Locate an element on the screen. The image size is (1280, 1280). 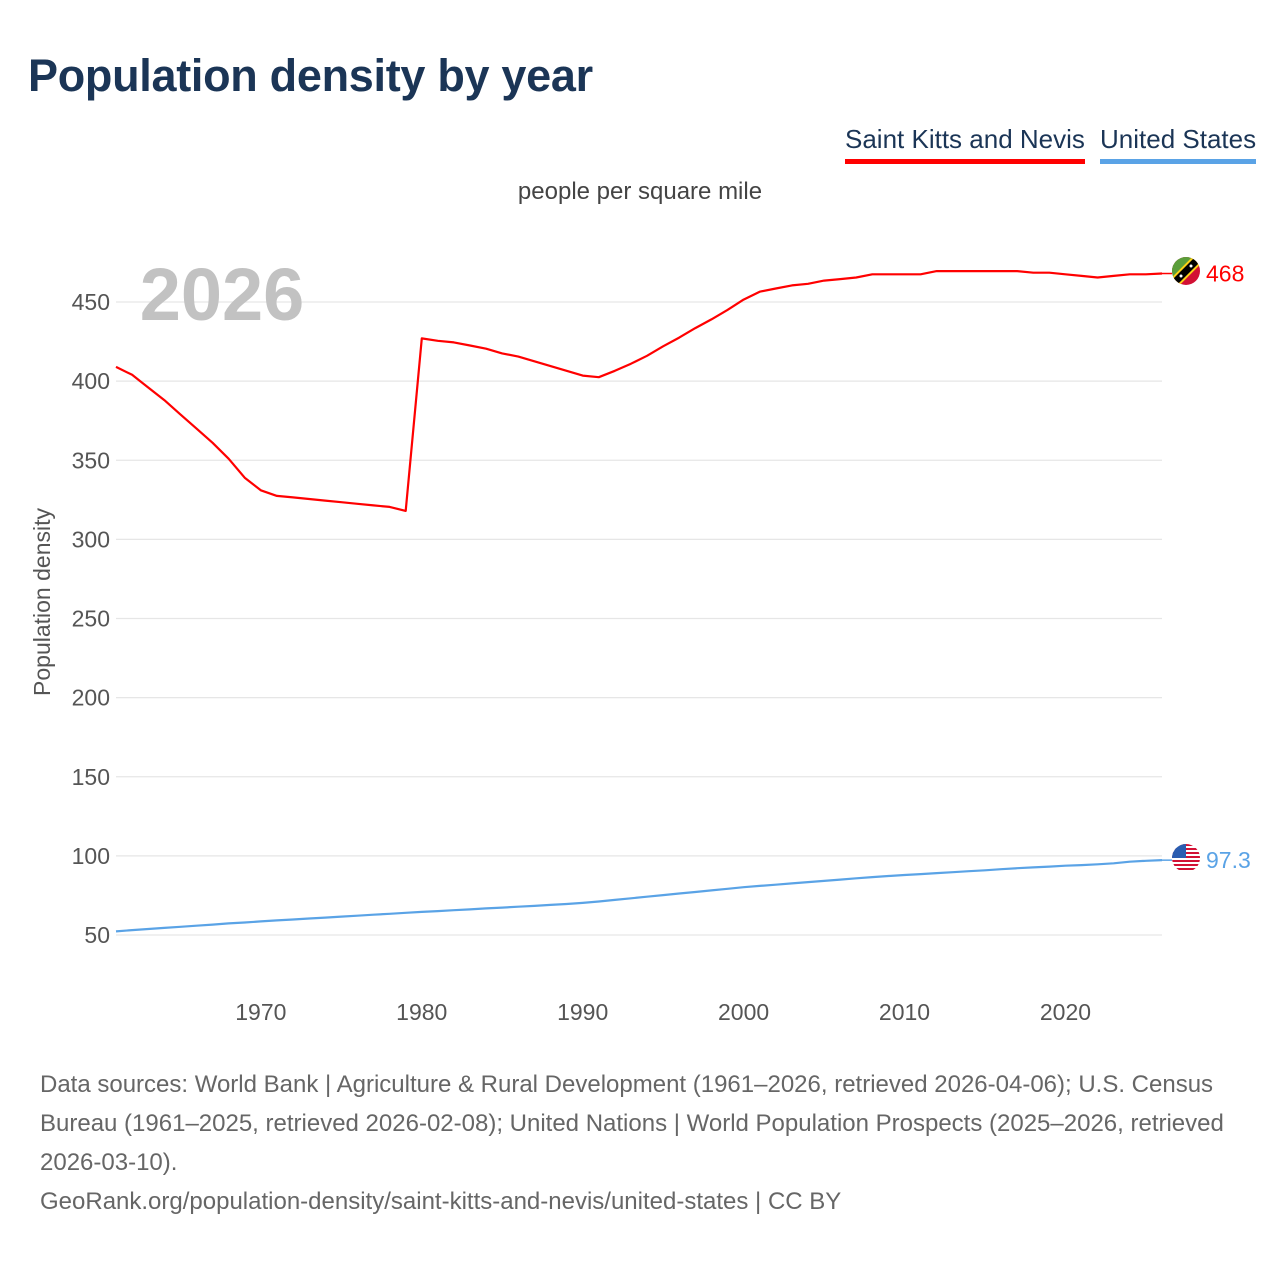
end-value-label: 468 is located at coordinates (1225, 274).